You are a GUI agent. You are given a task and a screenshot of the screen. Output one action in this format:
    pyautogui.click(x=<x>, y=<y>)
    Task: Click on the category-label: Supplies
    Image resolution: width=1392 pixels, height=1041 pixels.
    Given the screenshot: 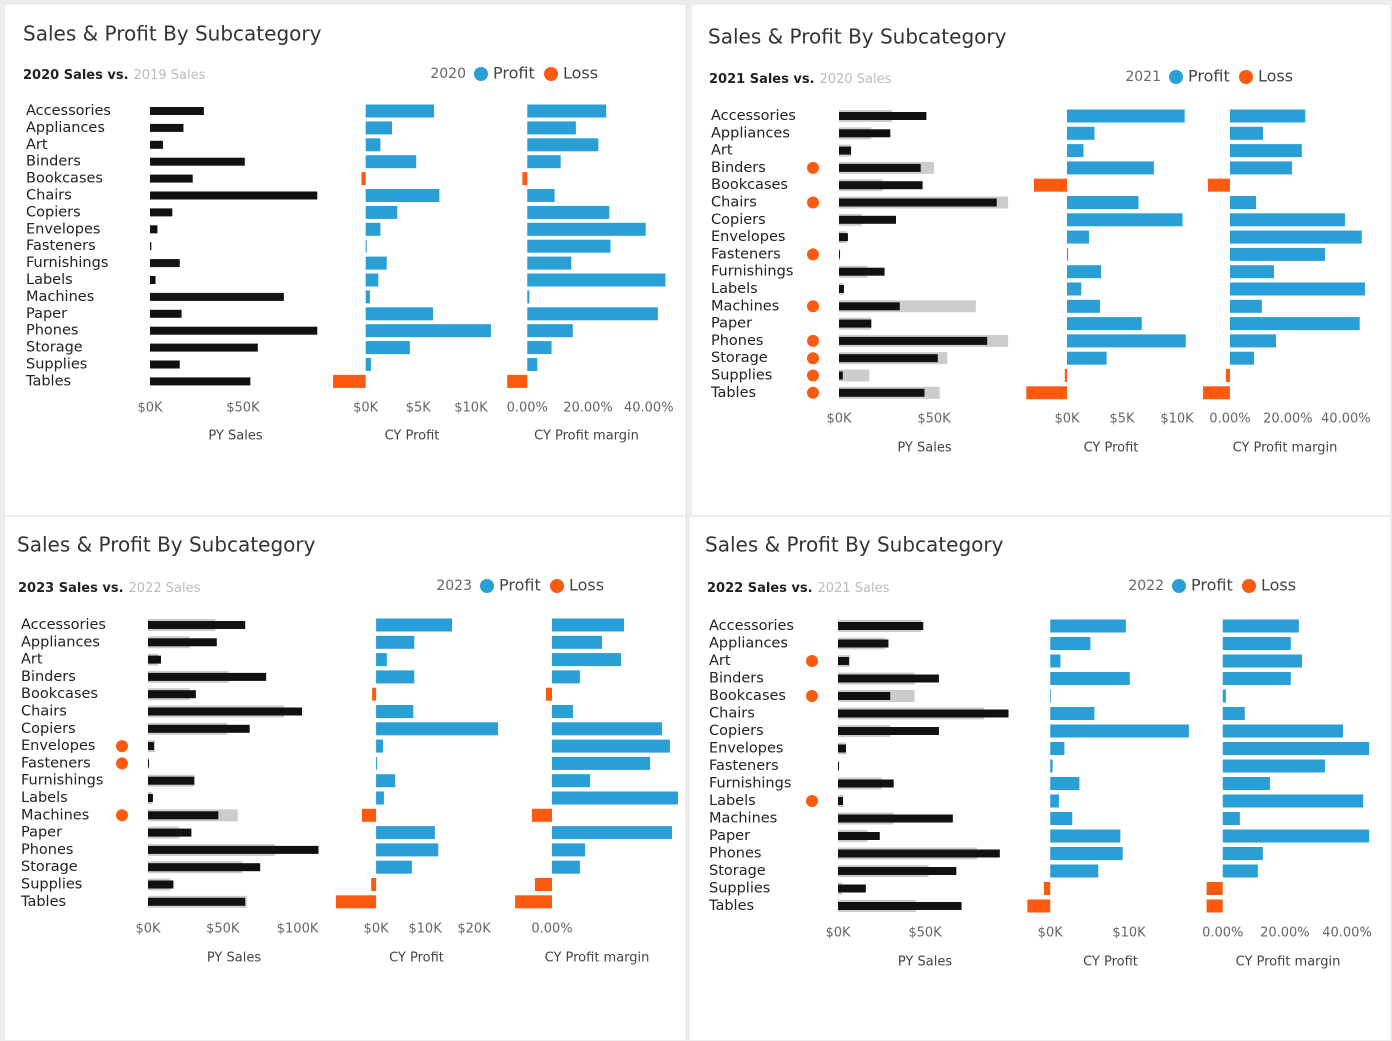 What is the action you would take?
    pyautogui.click(x=739, y=889)
    